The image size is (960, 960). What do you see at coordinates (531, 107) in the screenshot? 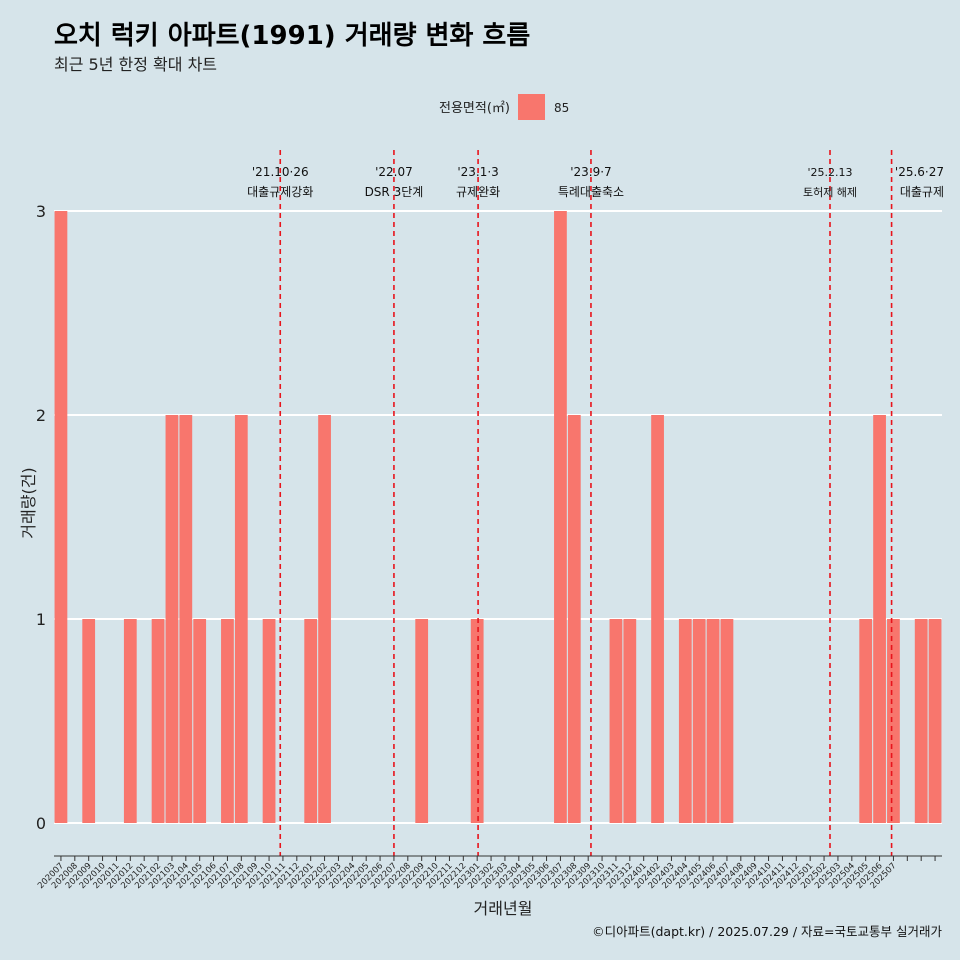
I see `legend-swatch` at bounding box center [531, 107].